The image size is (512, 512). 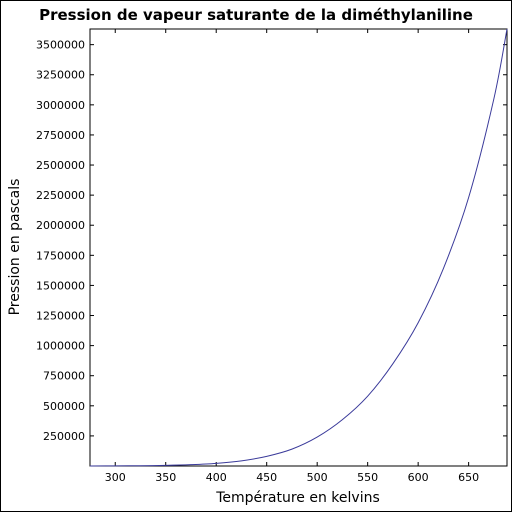 I want to click on x-tick-label: 500, so click(x=317, y=477).